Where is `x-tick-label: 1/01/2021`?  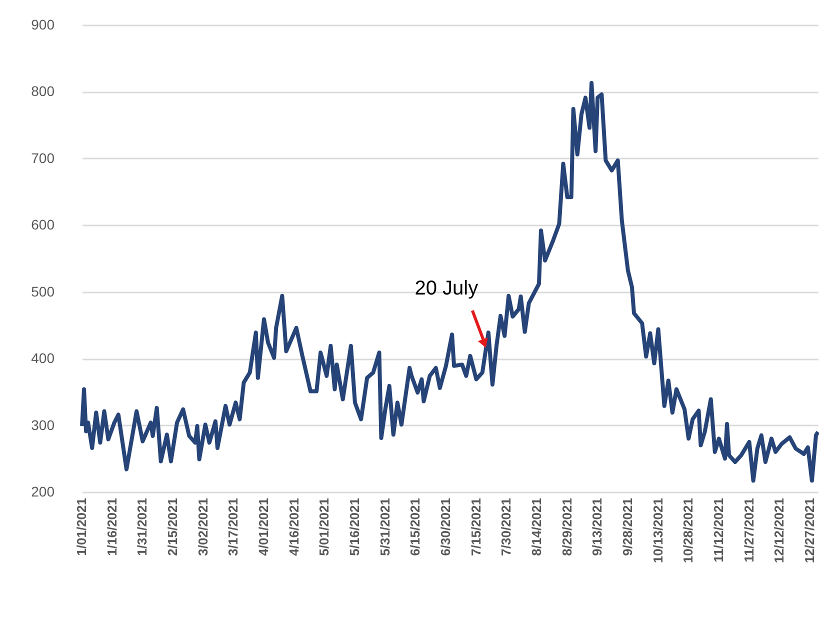
x-tick-label: 1/01/2021 is located at coordinates (81, 527).